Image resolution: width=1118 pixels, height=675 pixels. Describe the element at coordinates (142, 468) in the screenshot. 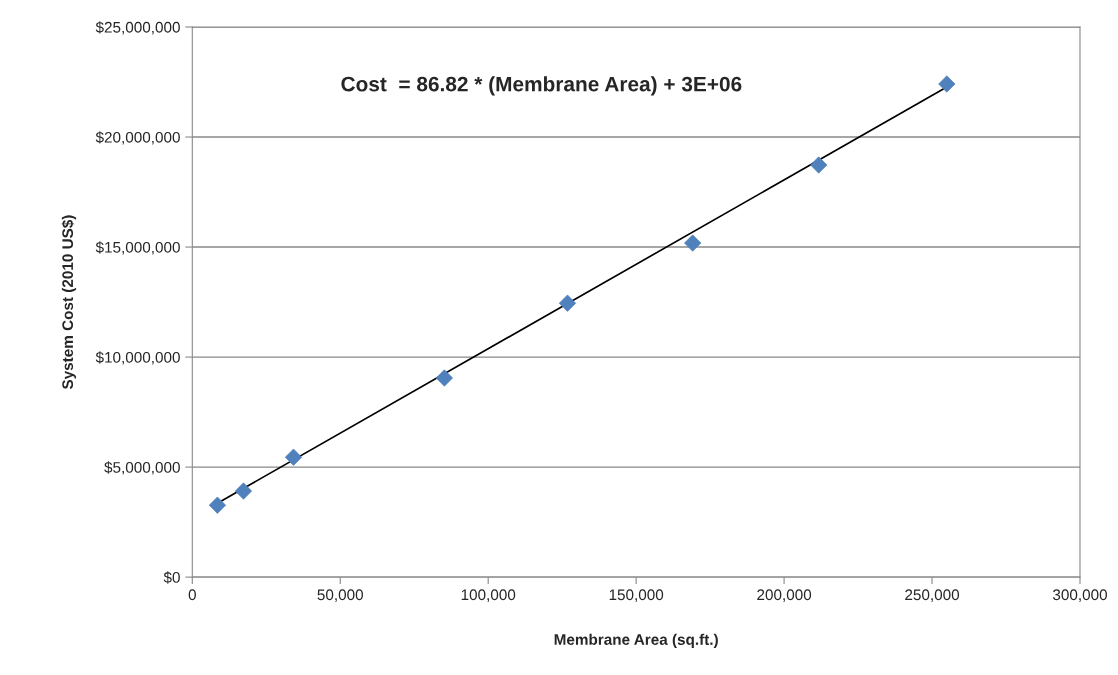

I see `y-tick-label: $5,000,000` at that location.